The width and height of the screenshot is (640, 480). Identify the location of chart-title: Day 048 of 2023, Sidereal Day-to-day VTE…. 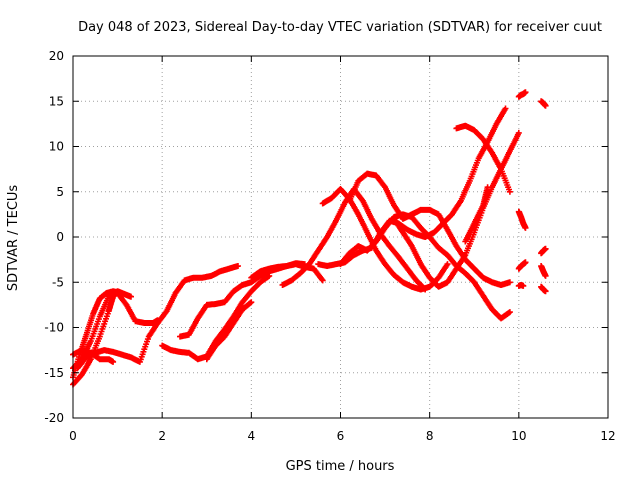
(340, 27).